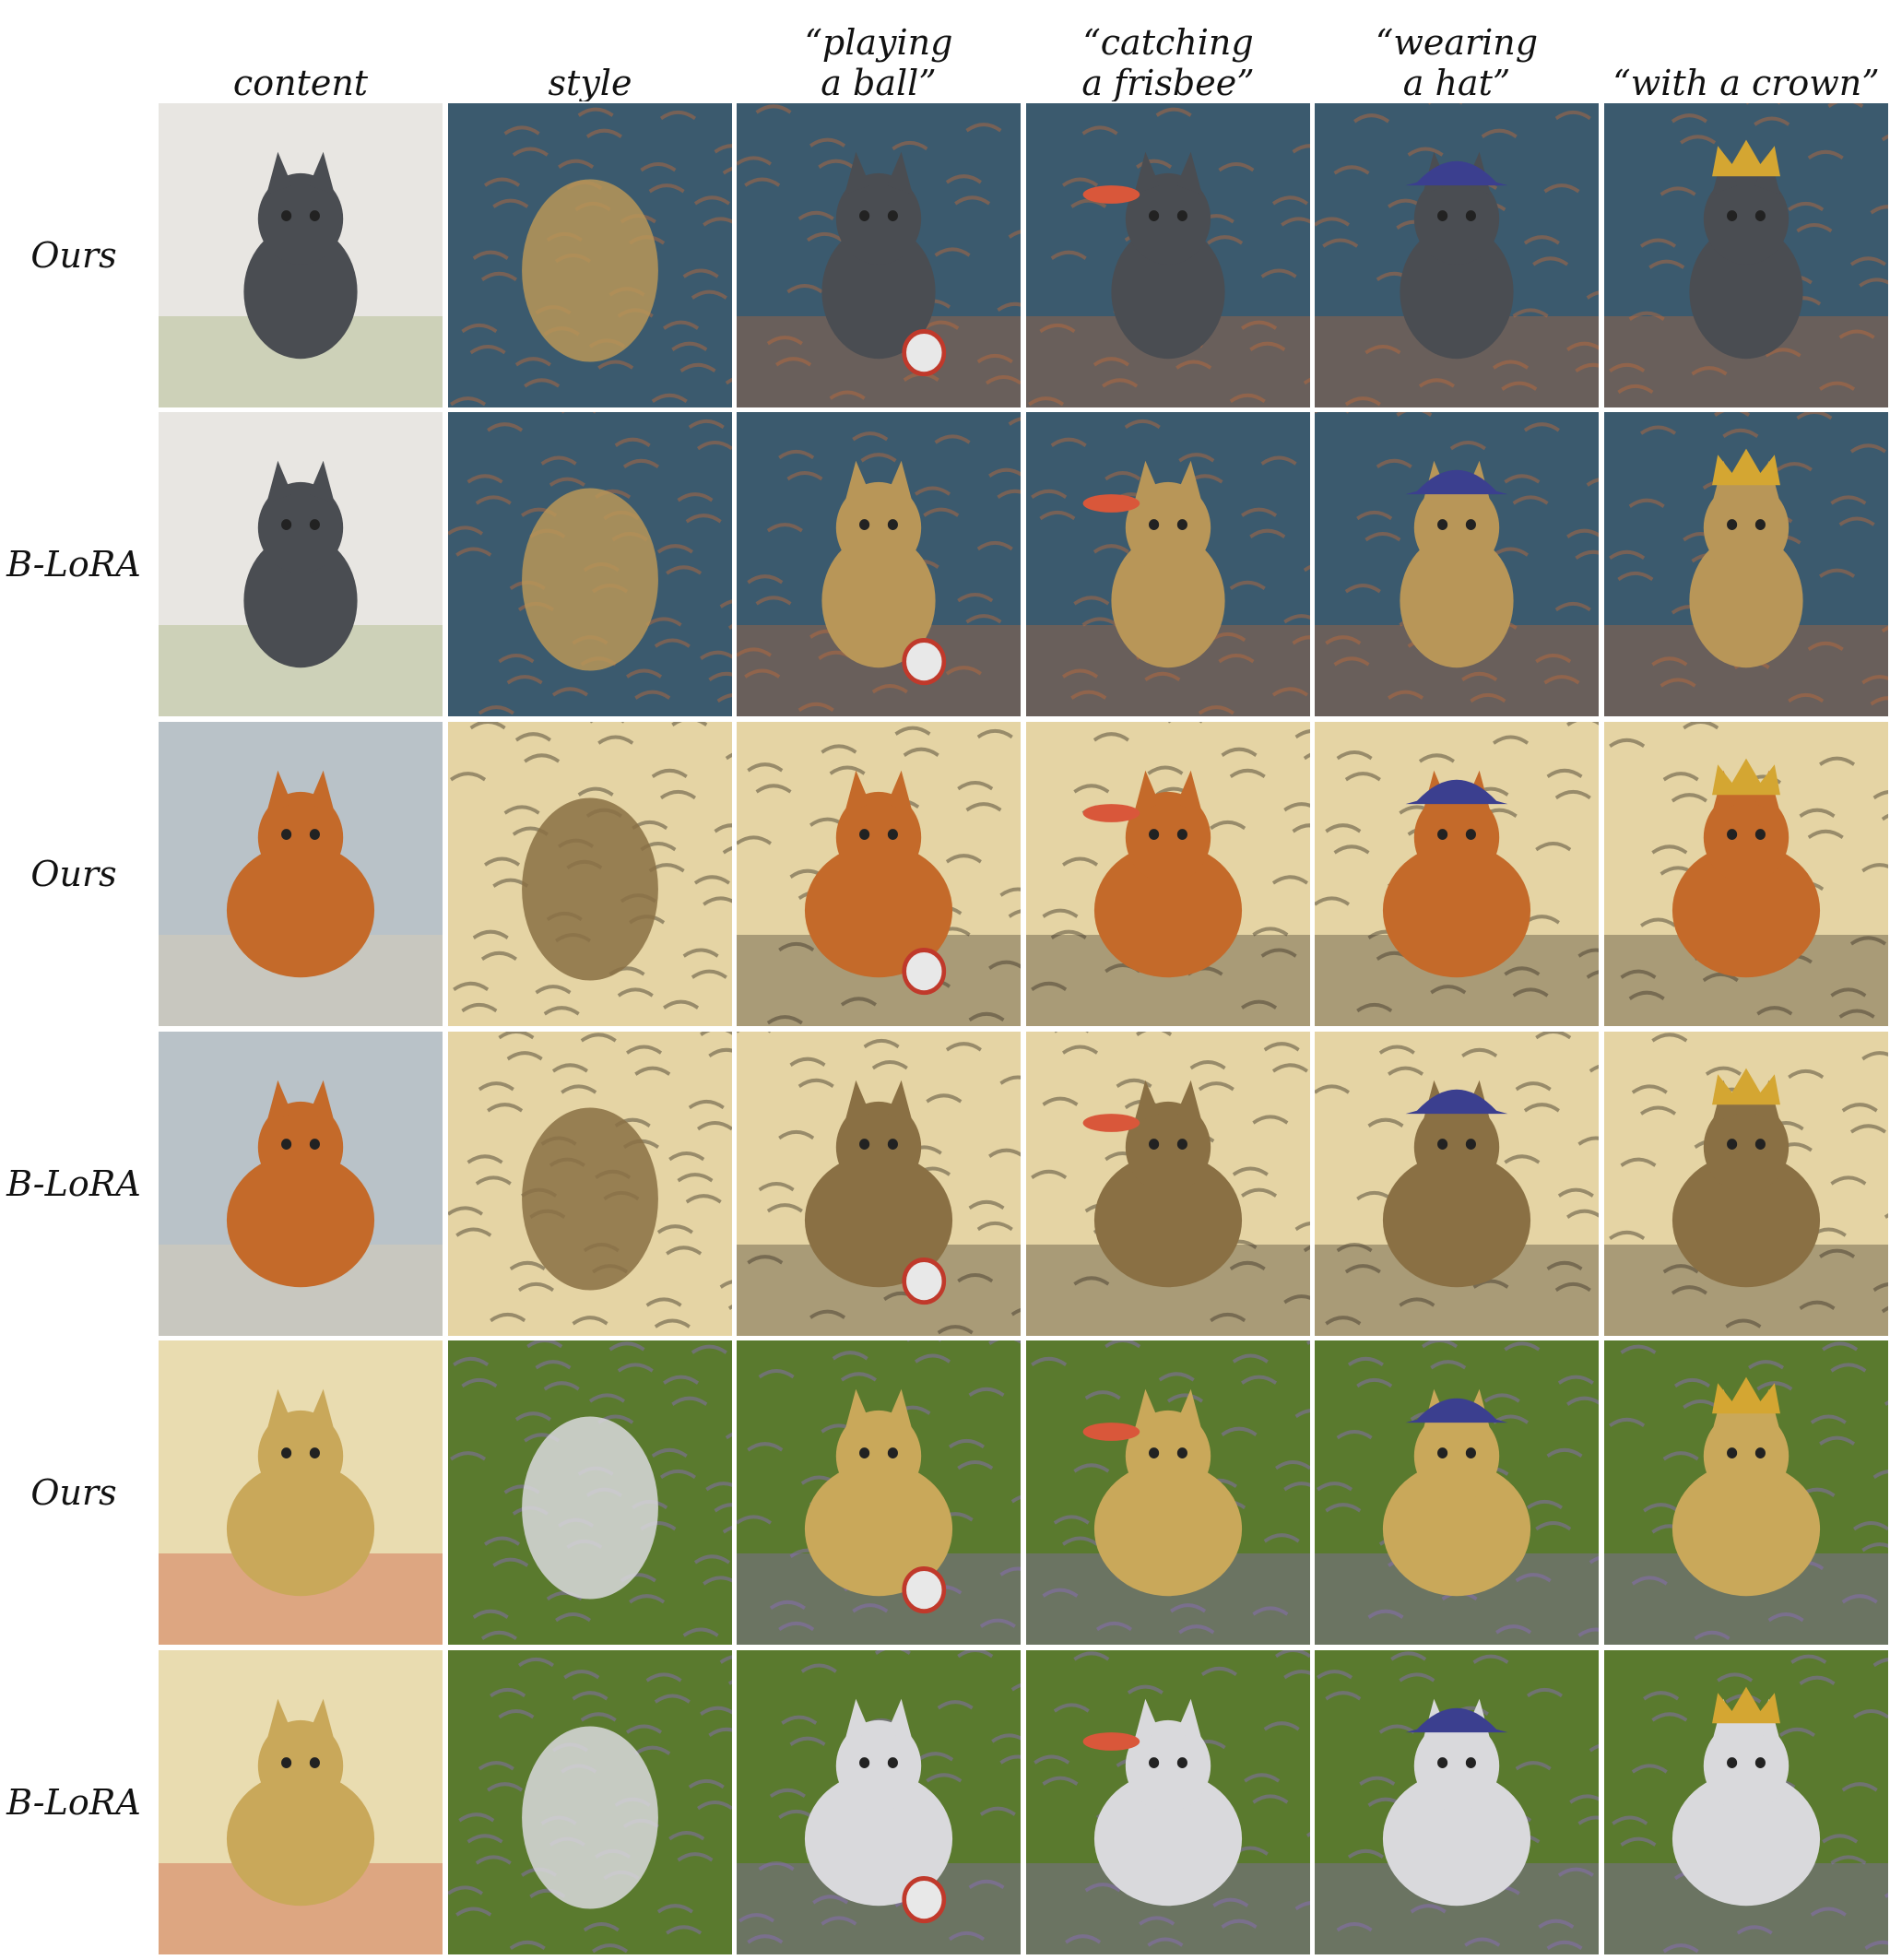 This screenshot has width=1890, height=1960. I want to click on column-header-line: “catching, so click(1168, 42).